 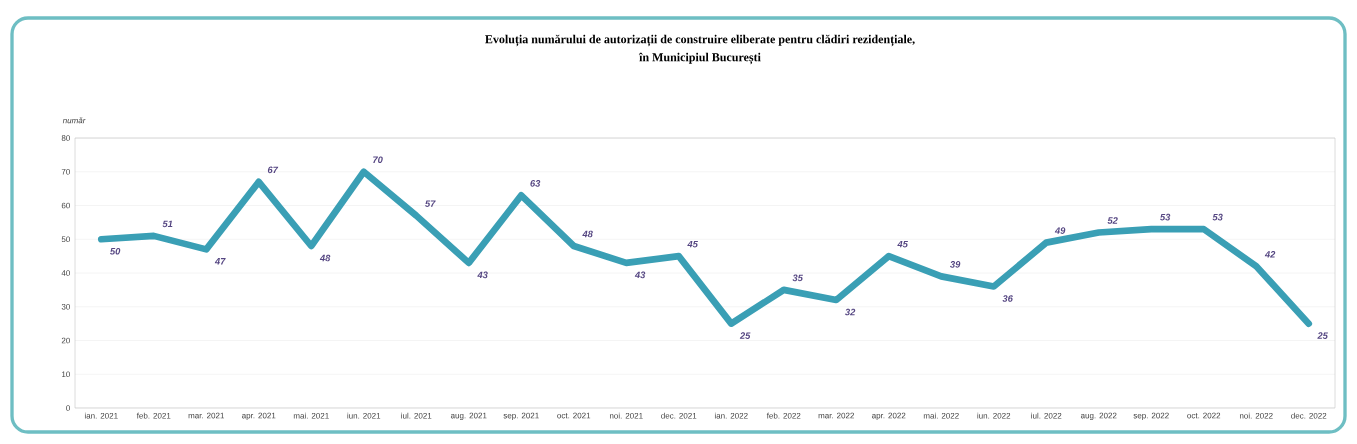 I want to click on x-tick-label: feb. 2021, so click(x=153, y=415).